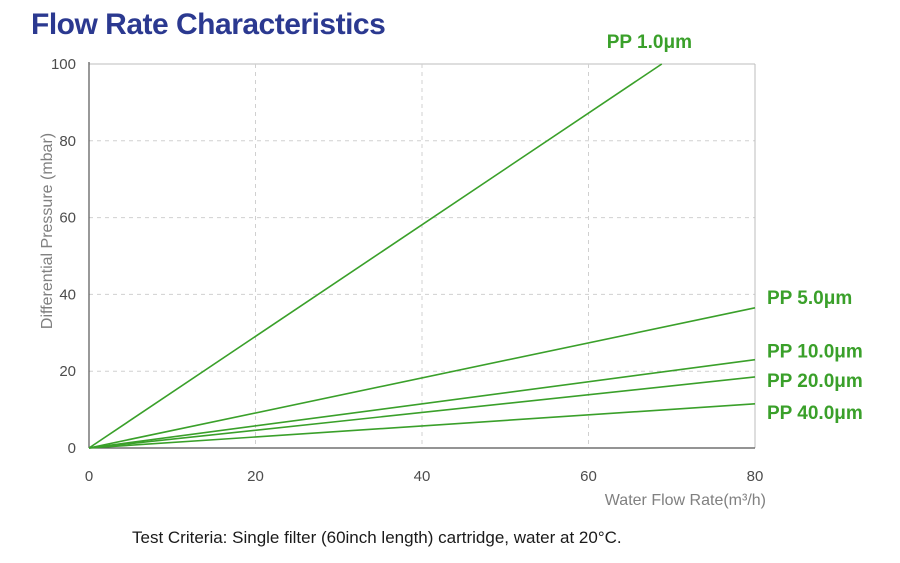  Describe the element at coordinates (685, 500) in the screenshot. I see `x-axis-label: Water Flow Rate(m³/h)` at that location.